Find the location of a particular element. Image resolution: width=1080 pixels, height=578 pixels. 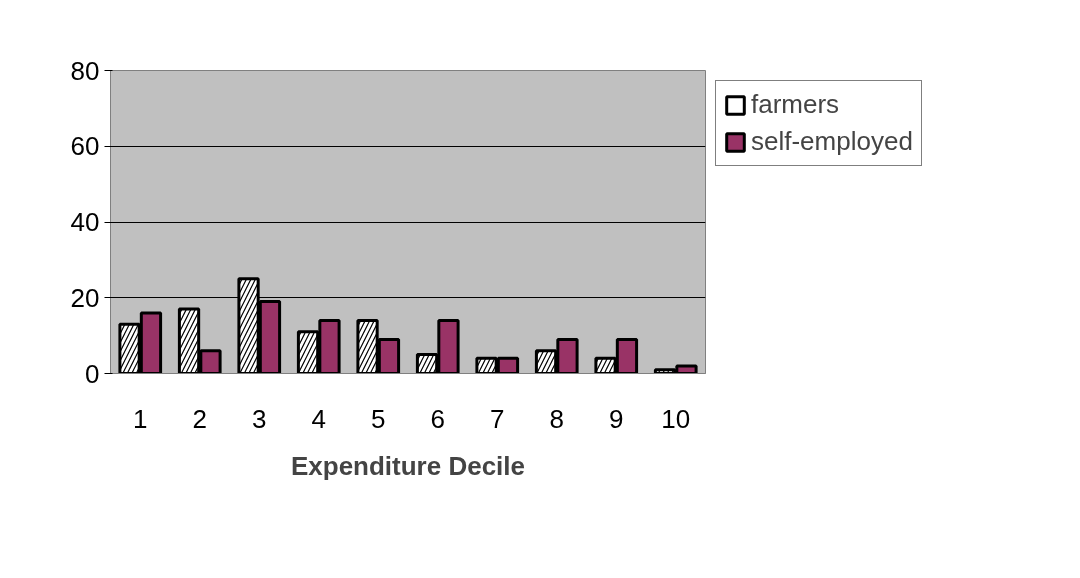

y-tick-label: 80 is located at coordinates (85, 70).